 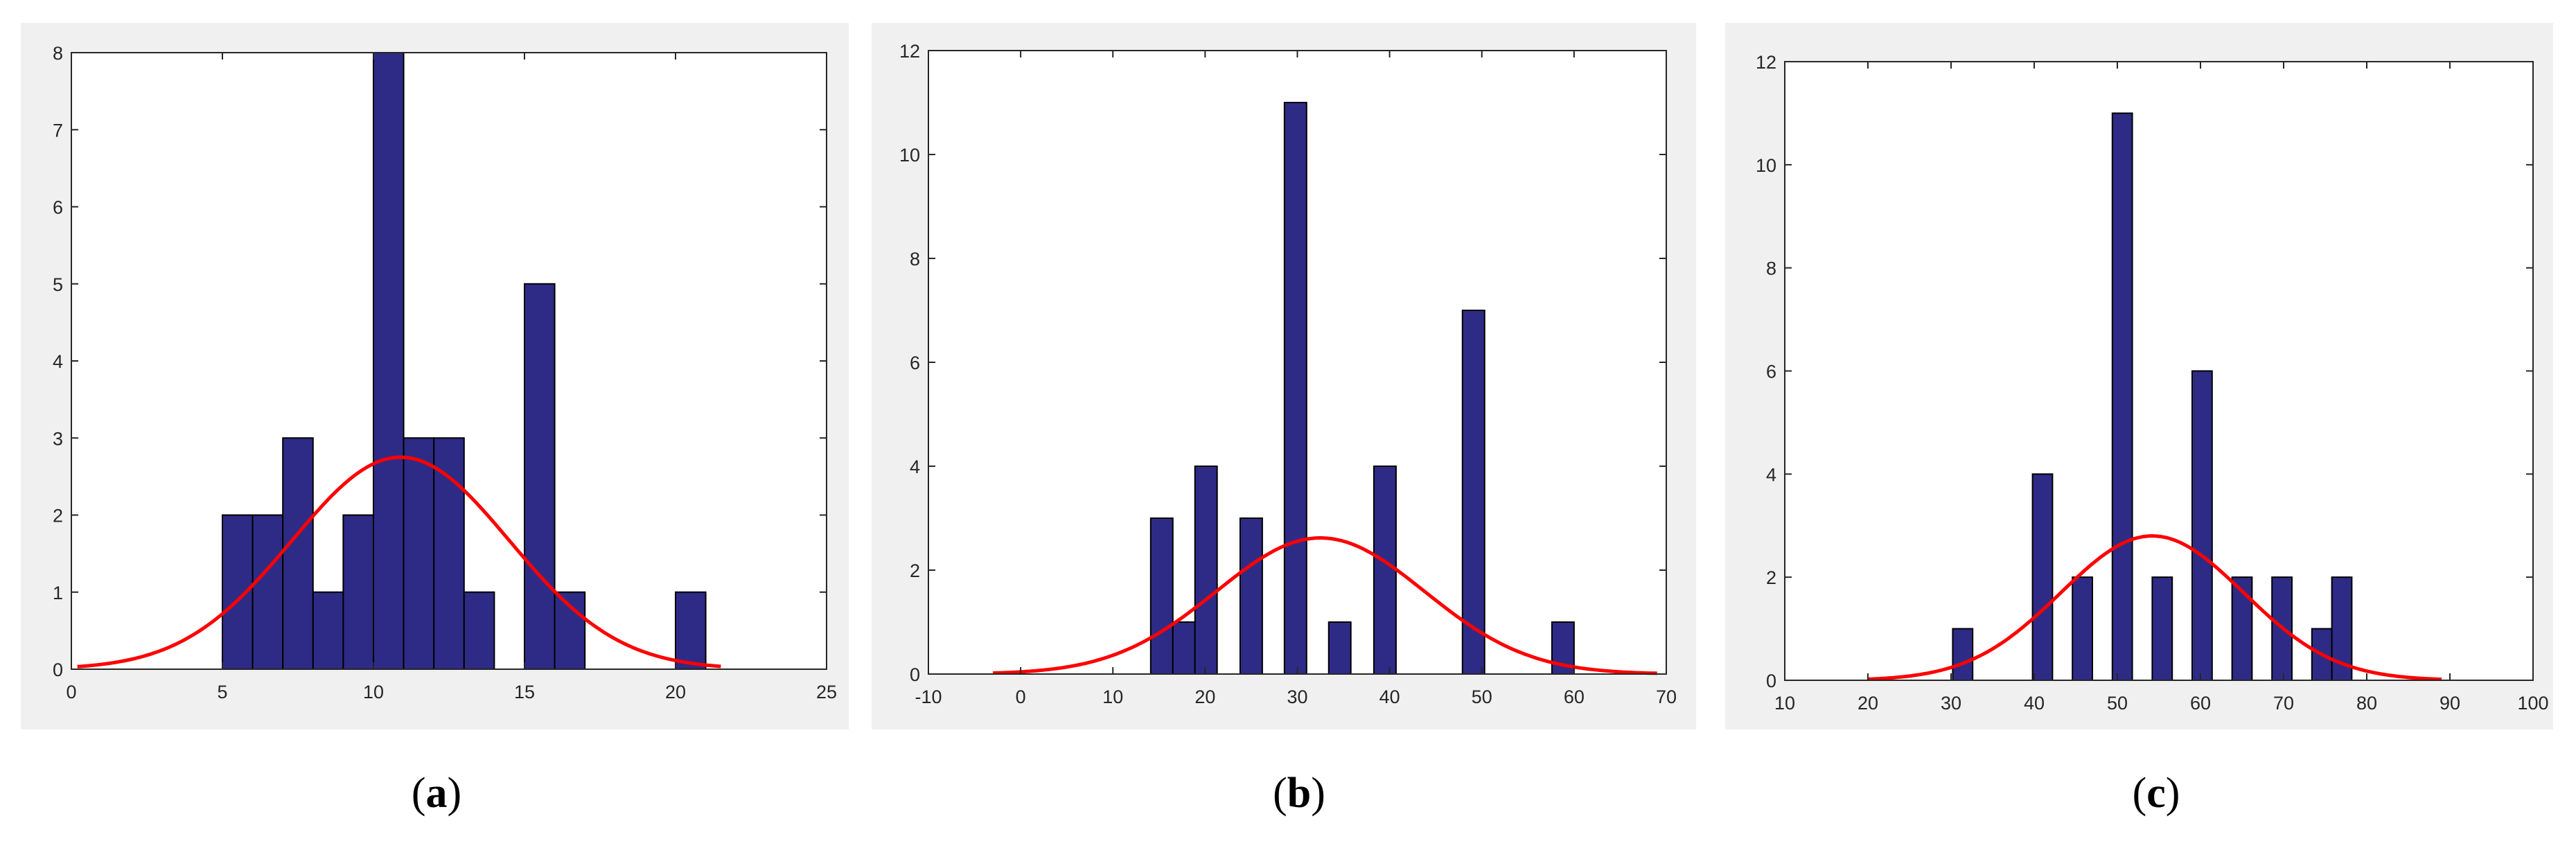 I want to click on caption-c: (c), so click(x=2156, y=793).